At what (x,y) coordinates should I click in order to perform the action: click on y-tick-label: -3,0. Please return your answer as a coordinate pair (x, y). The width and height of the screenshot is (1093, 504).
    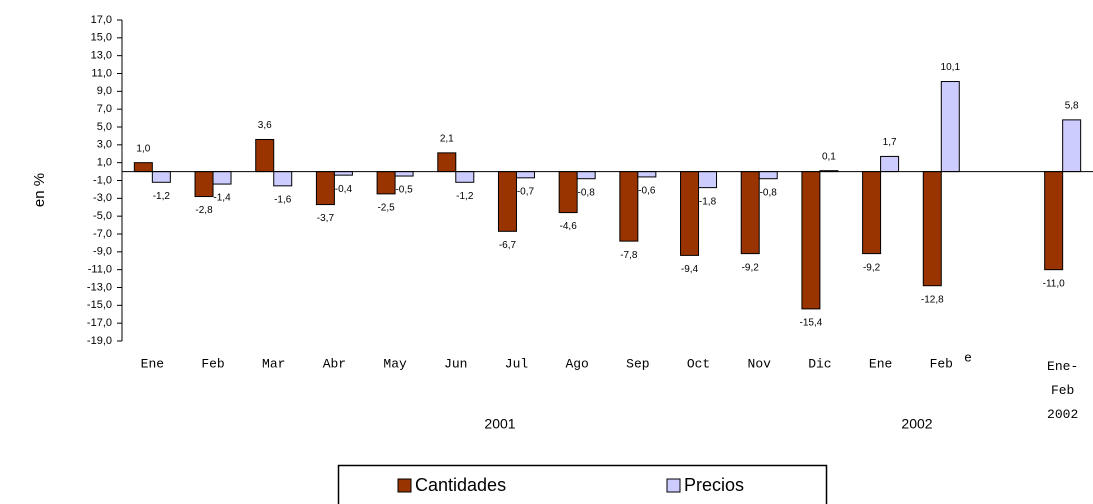
    Looking at the image, I should click on (102, 198).